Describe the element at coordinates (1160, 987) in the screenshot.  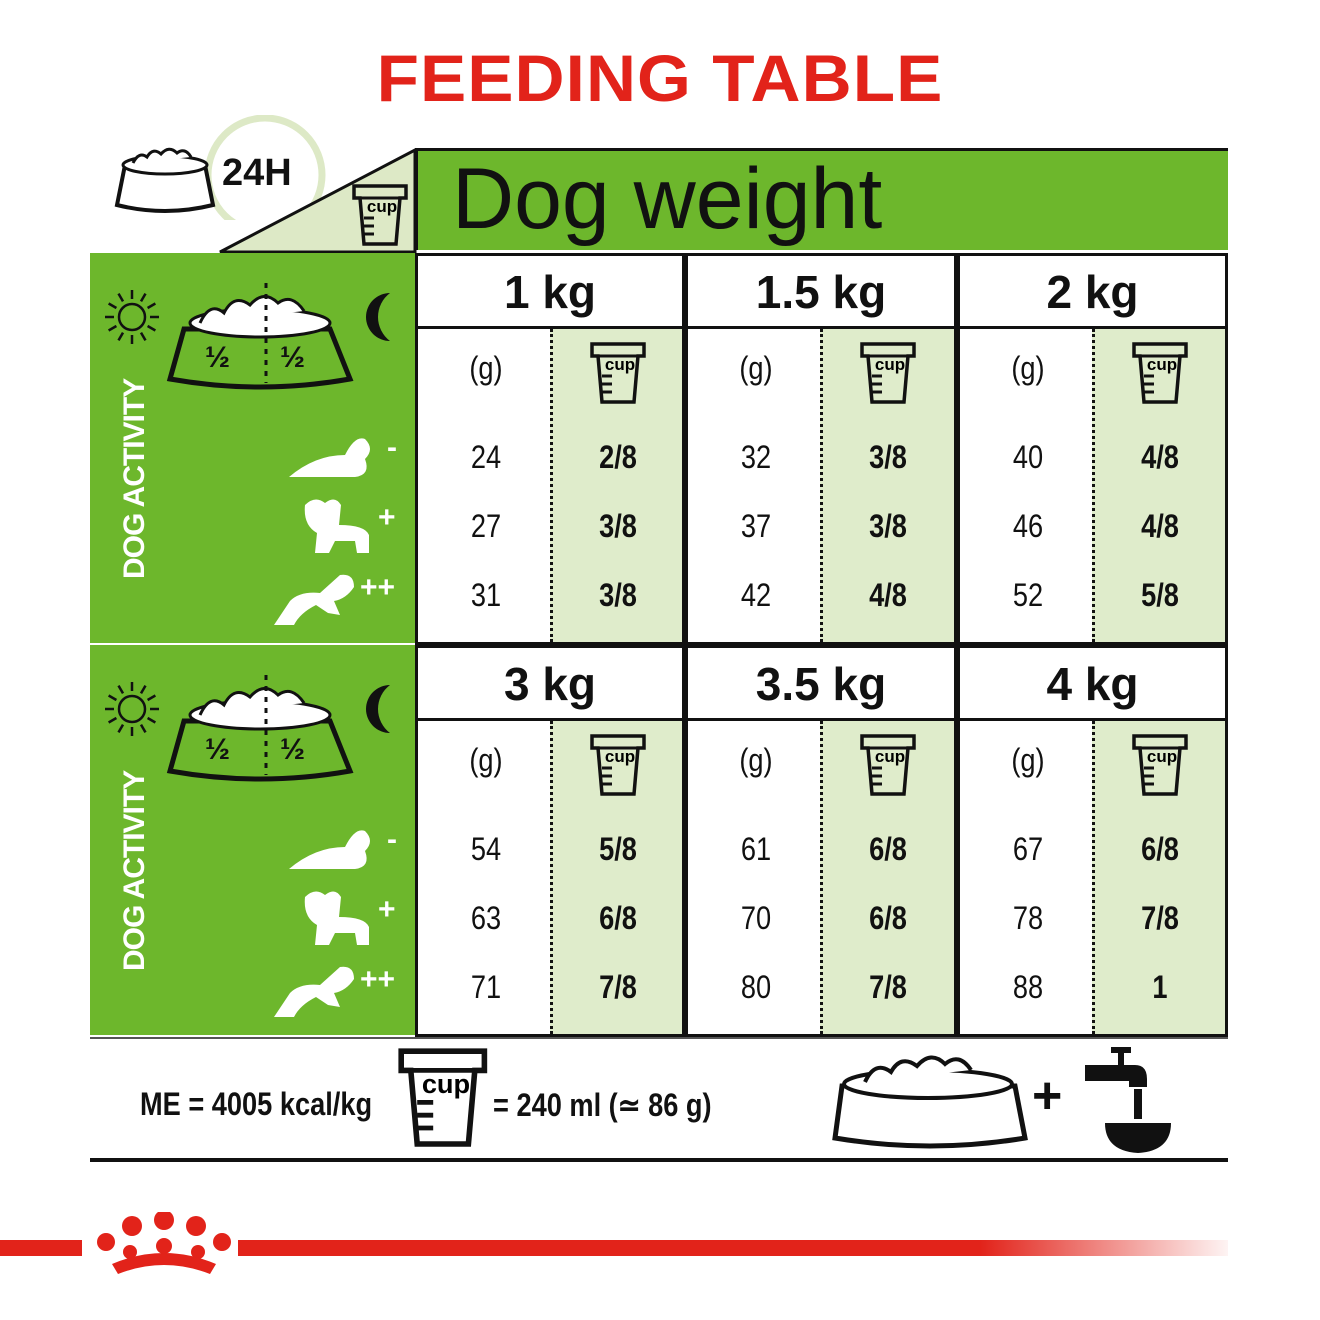
I see `cup-value: 1` at that location.